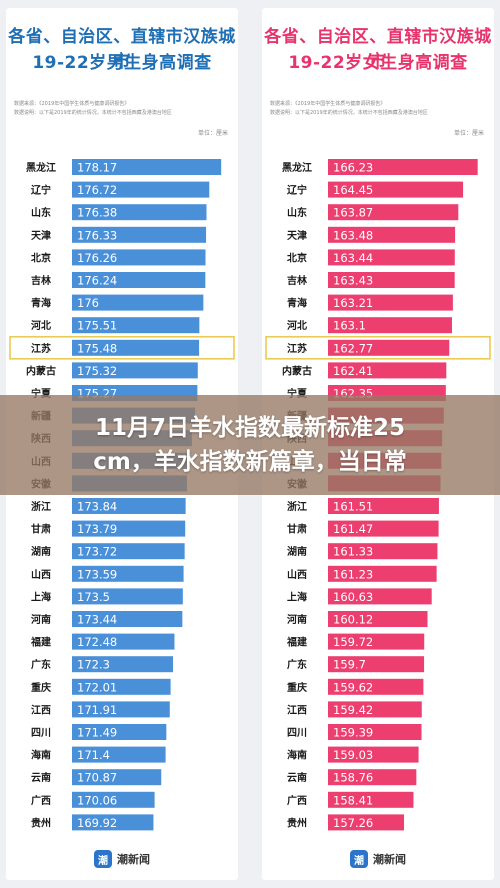 The width and height of the screenshot is (500, 888). What do you see at coordinates (297, 619) in the screenshot?
I see `female-category-label: 河南` at bounding box center [297, 619].